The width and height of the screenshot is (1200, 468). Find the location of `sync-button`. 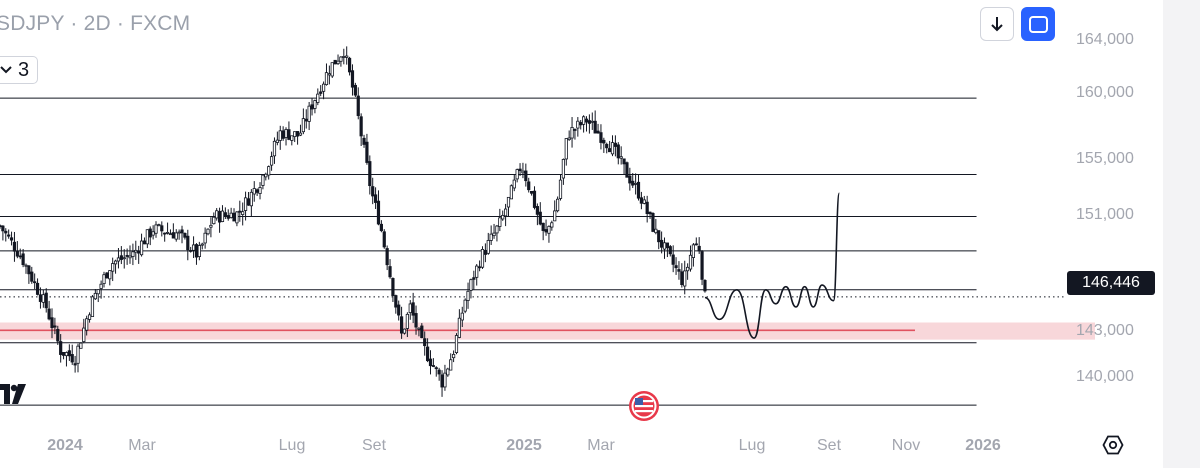

sync-button is located at coordinates (1038, 24).